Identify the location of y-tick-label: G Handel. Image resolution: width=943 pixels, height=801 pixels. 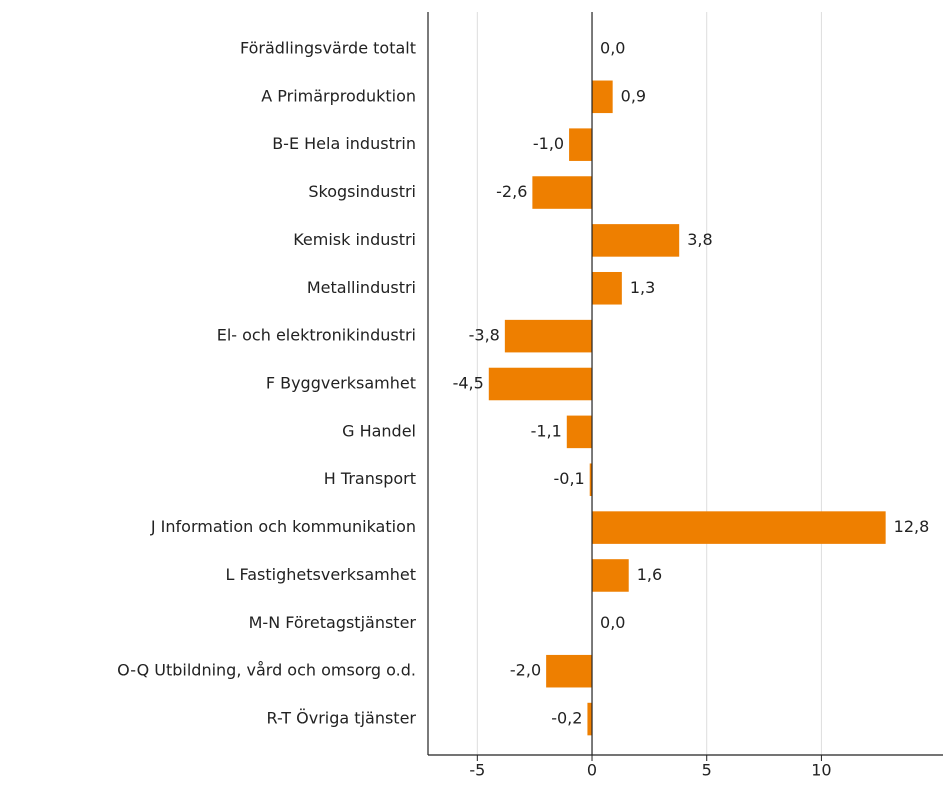
(379, 430).